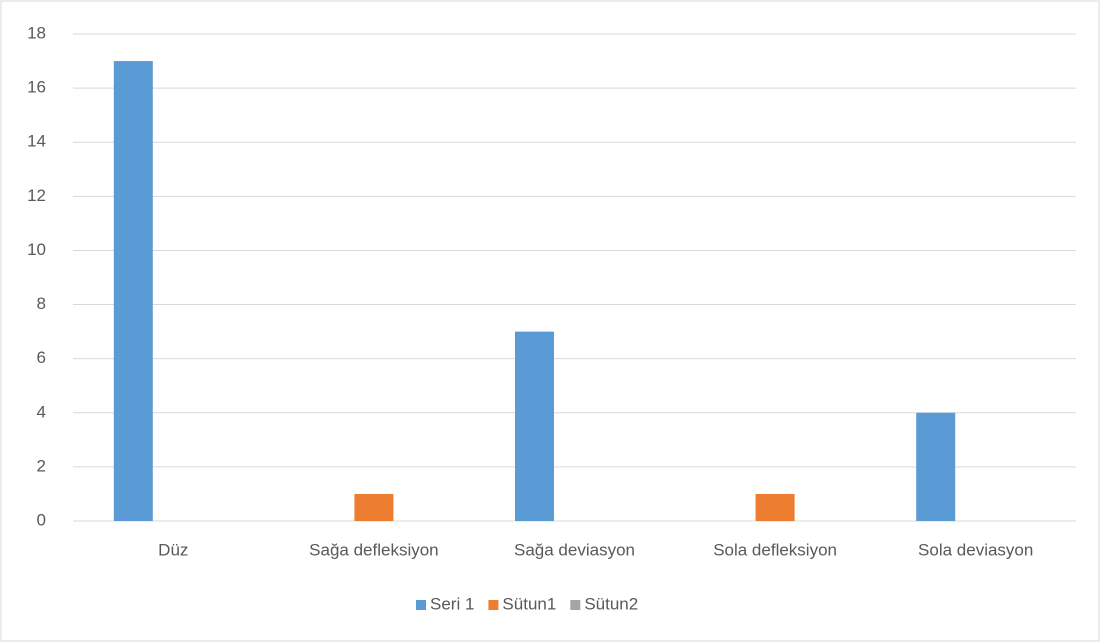 The image size is (1101, 644). What do you see at coordinates (452, 603) in the screenshot?
I see `legend-label: Seri 1` at bounding box center [452, 603].